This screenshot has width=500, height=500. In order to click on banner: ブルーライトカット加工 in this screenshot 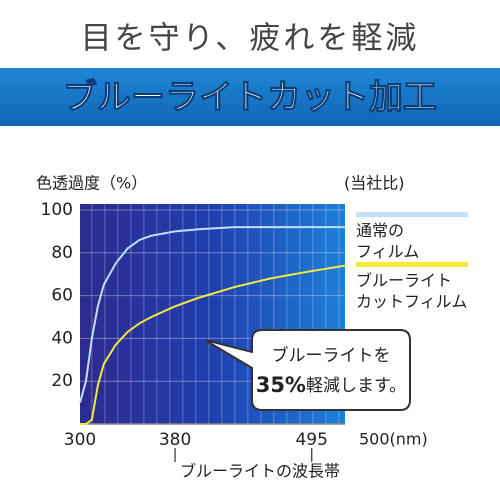, I will do `click(250, 98)`.